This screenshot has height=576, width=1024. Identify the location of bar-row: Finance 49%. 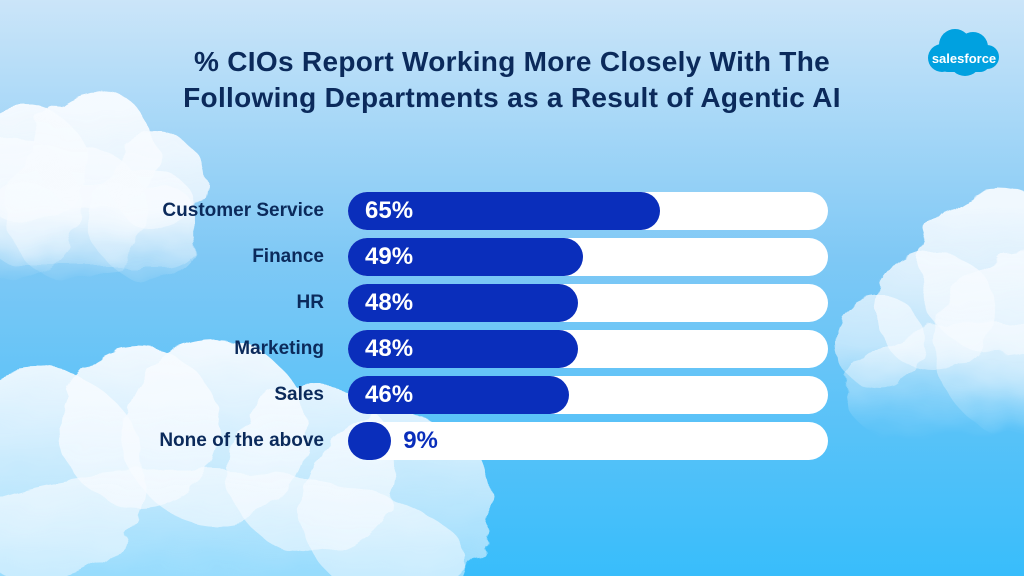
(512, 257).